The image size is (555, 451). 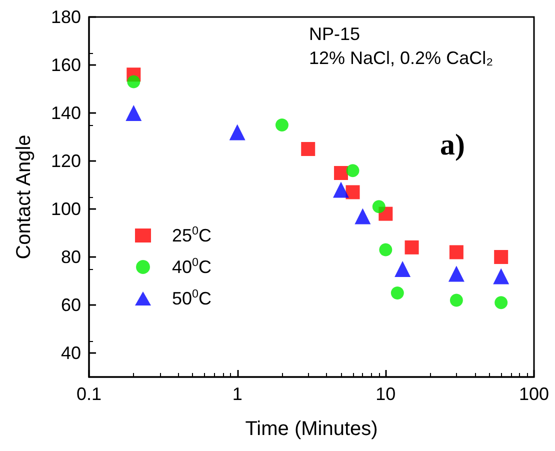 What do you see at coordinates (386, 394) in the screenshot?
I see `x-tick-label: 10` at bounding box center [386, 394].